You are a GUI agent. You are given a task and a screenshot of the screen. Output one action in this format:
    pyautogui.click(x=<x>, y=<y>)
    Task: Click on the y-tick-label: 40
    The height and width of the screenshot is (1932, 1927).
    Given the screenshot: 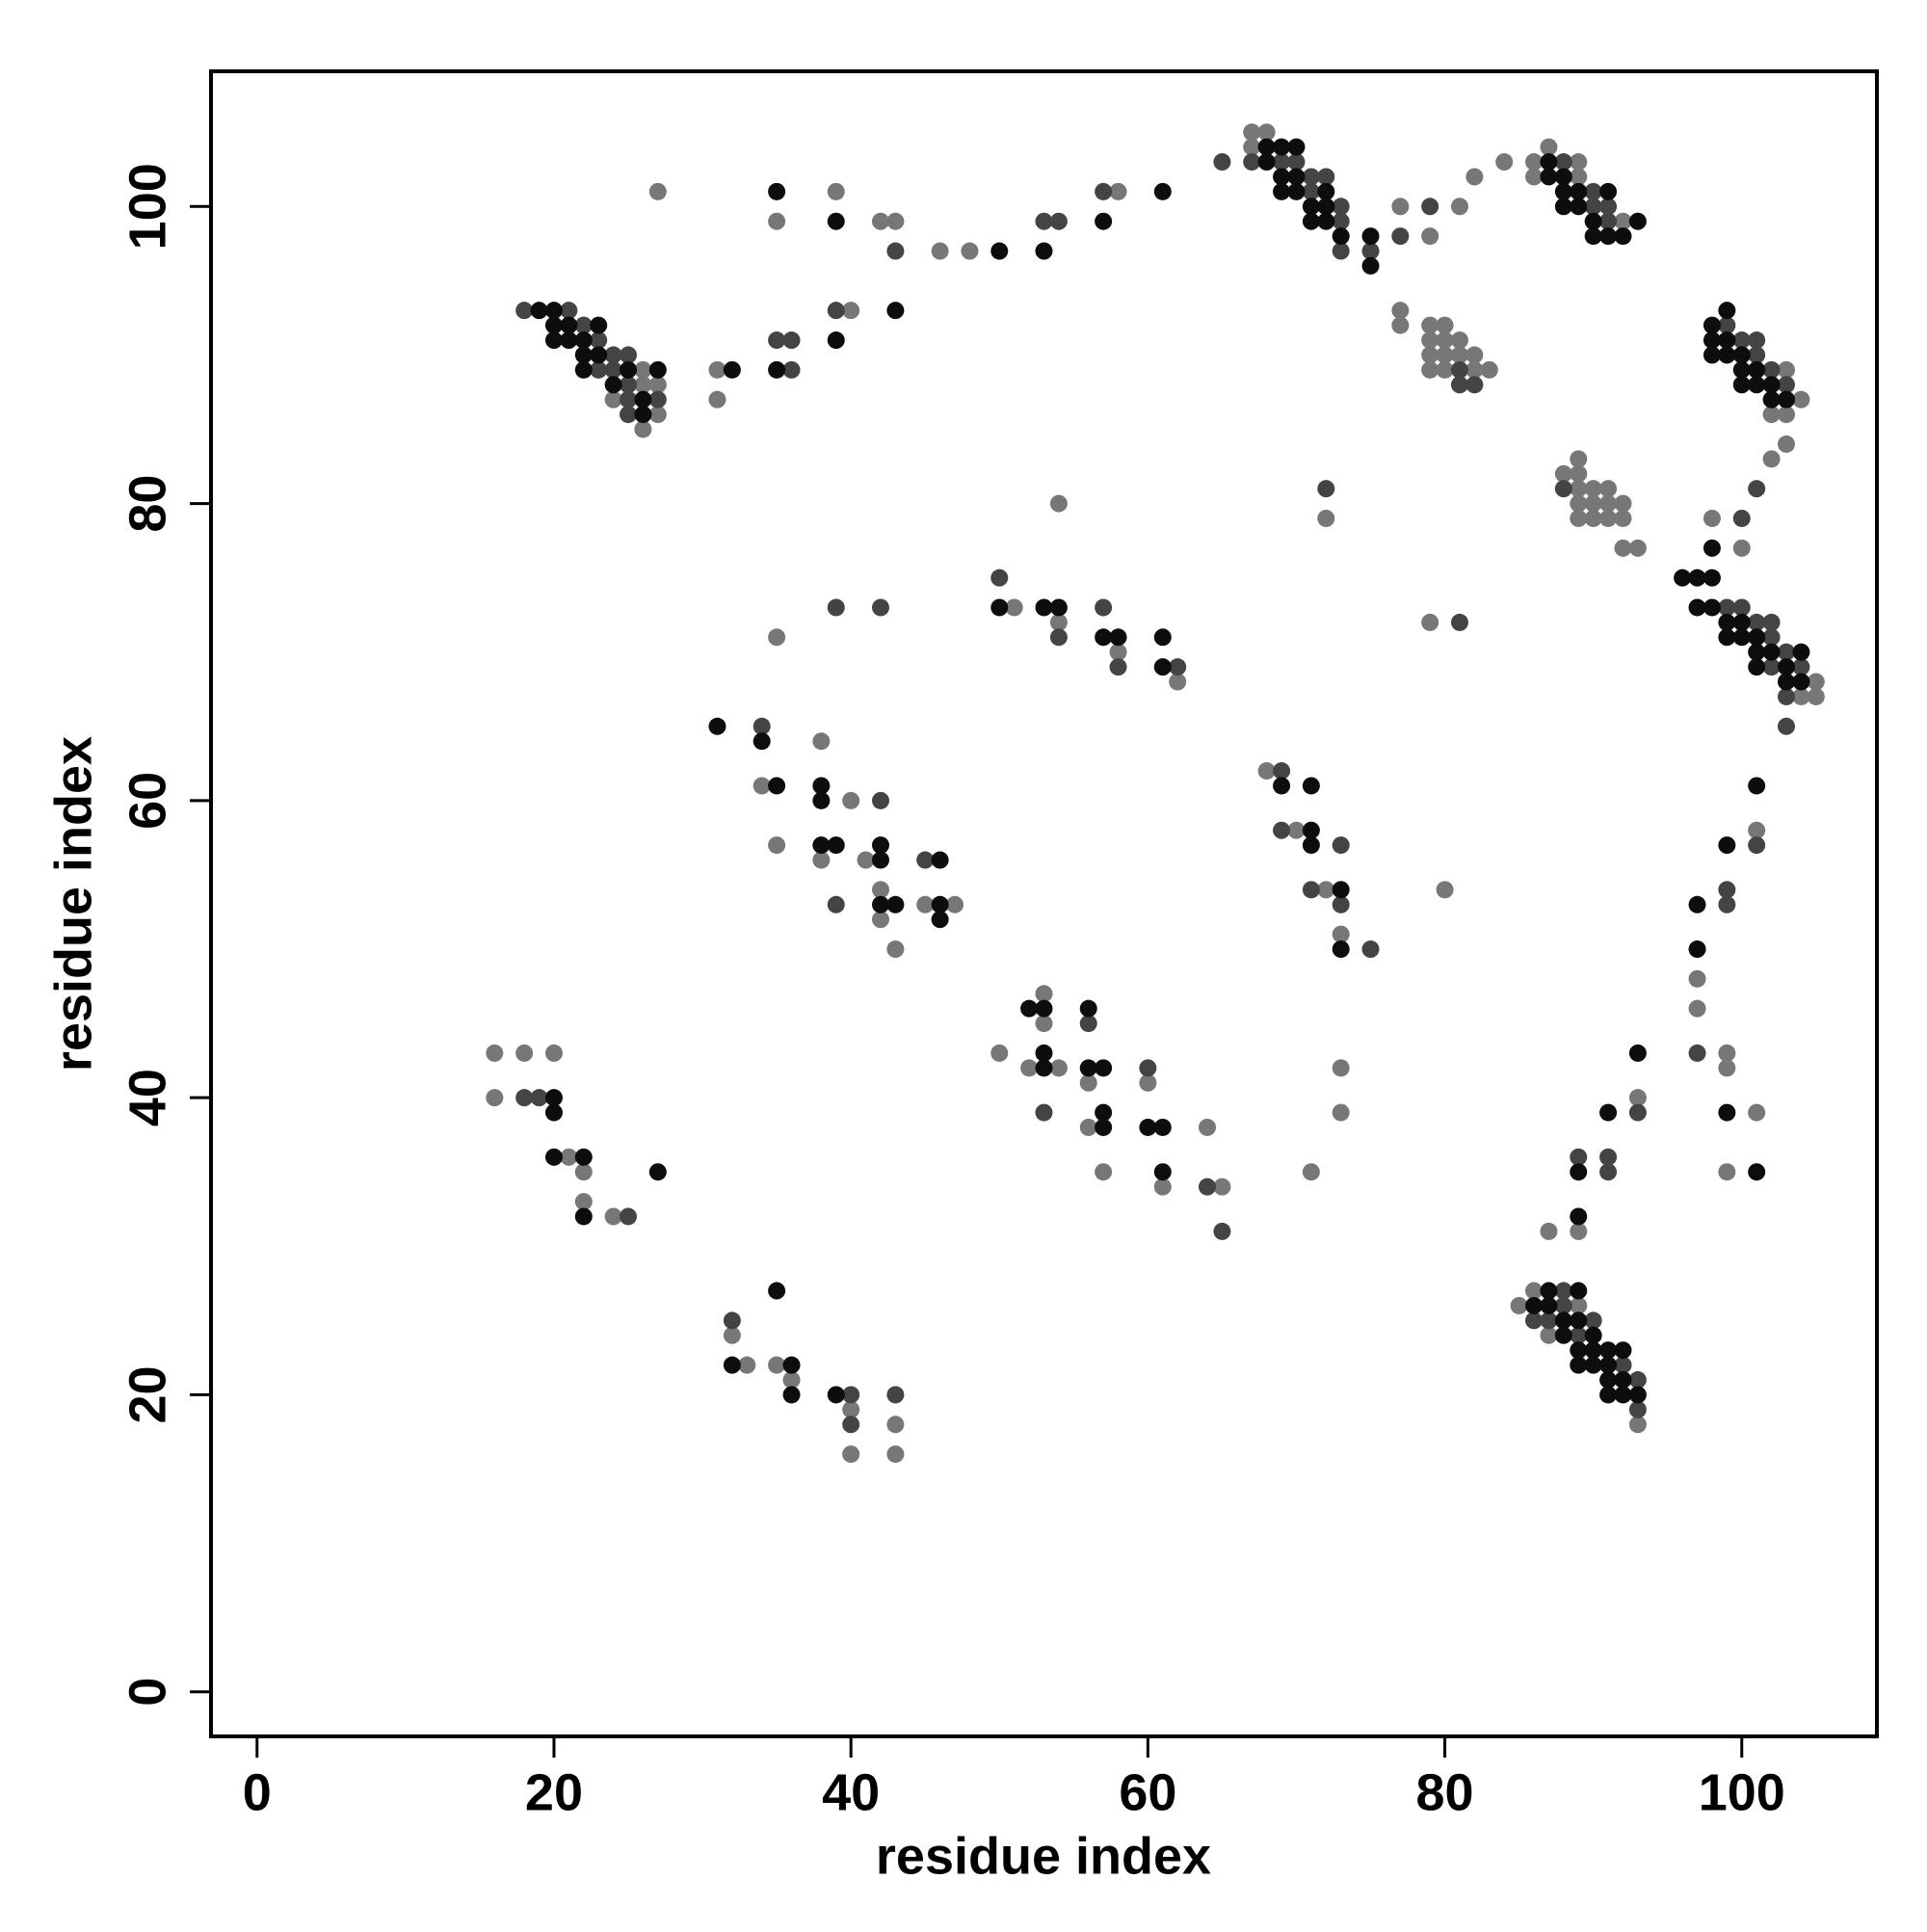 What is the action you would take?
    pyautogui.click(x=147, y=1097)
    